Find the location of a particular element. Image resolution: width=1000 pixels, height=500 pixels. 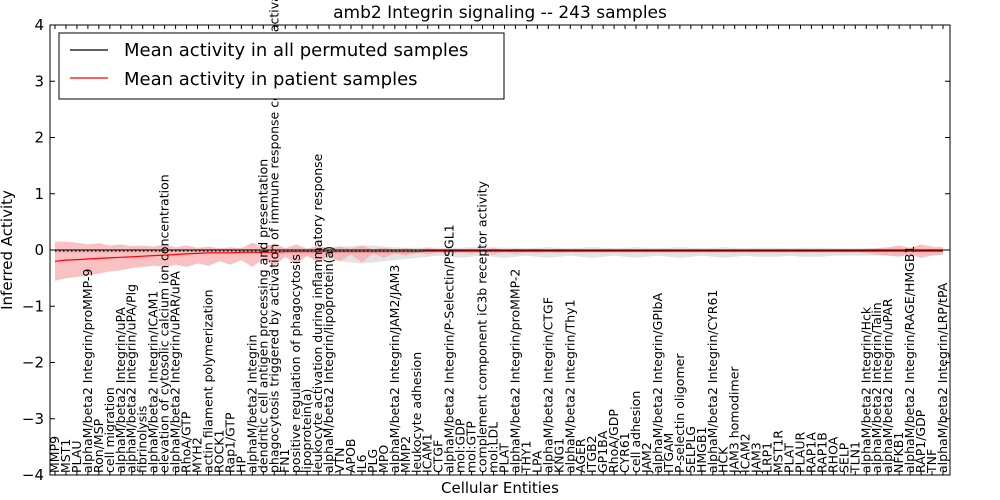

x-tick-label: Ron/MSP is located at coordinates (98, 445).